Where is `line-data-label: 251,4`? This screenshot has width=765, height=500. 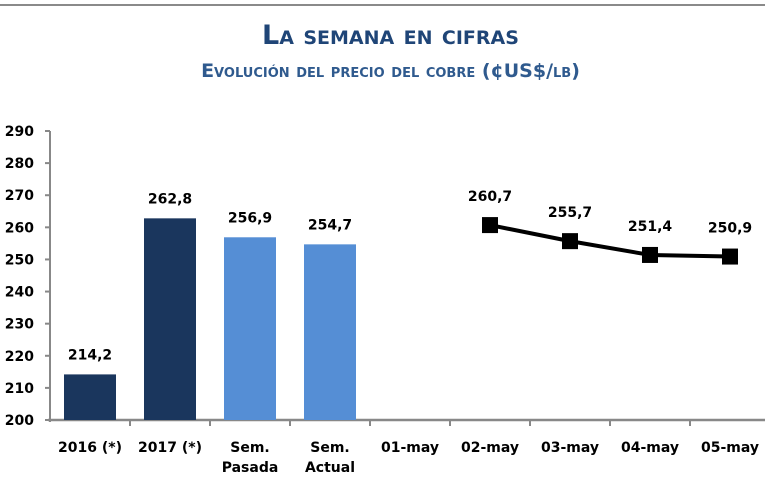 line-data-label: 251,4 is located at coordinates (650, 227).